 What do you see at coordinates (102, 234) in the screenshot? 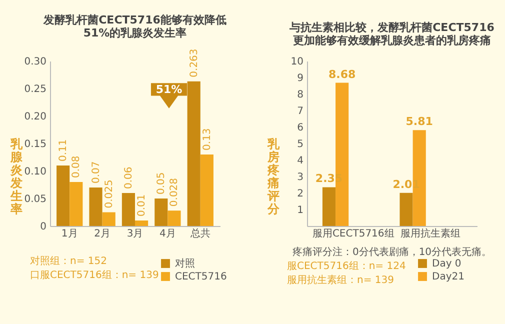
I see `x-tick-label: 2月` at bounding box center [102, 234].